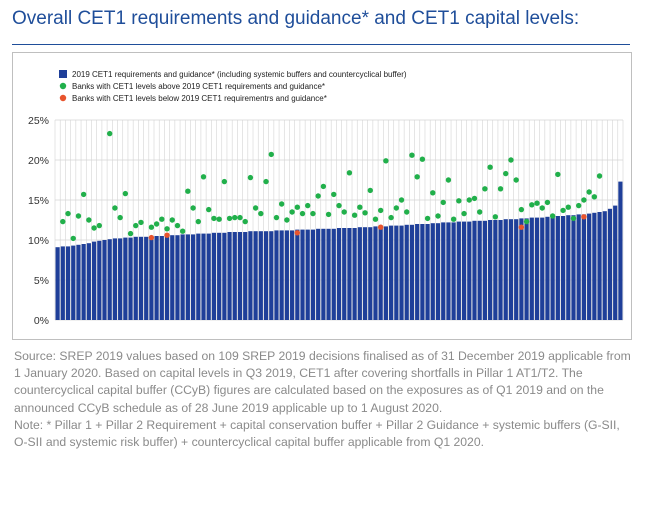  What do you see at coordinates (167, 235) in the screenshot?
I see `point-below` at bounding box center [167, 235].